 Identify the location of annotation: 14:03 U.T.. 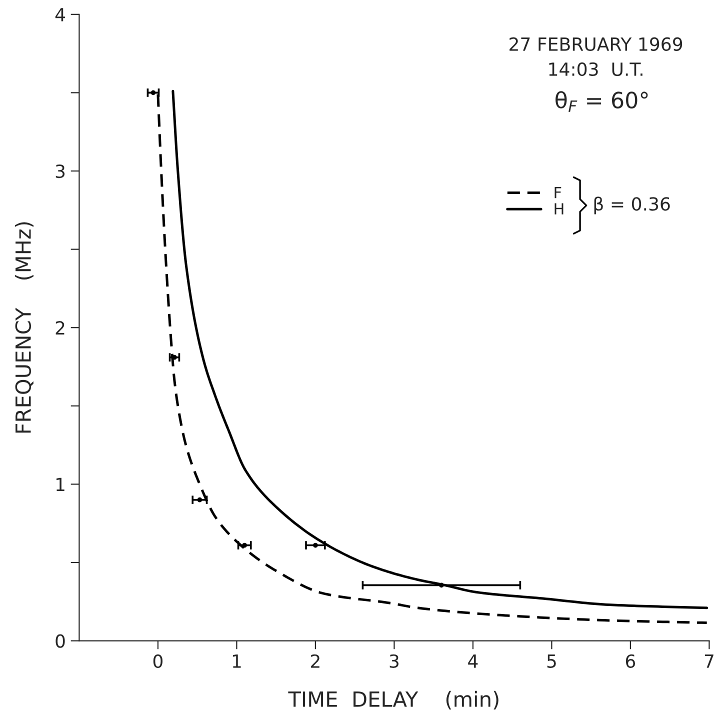
(595, 69).